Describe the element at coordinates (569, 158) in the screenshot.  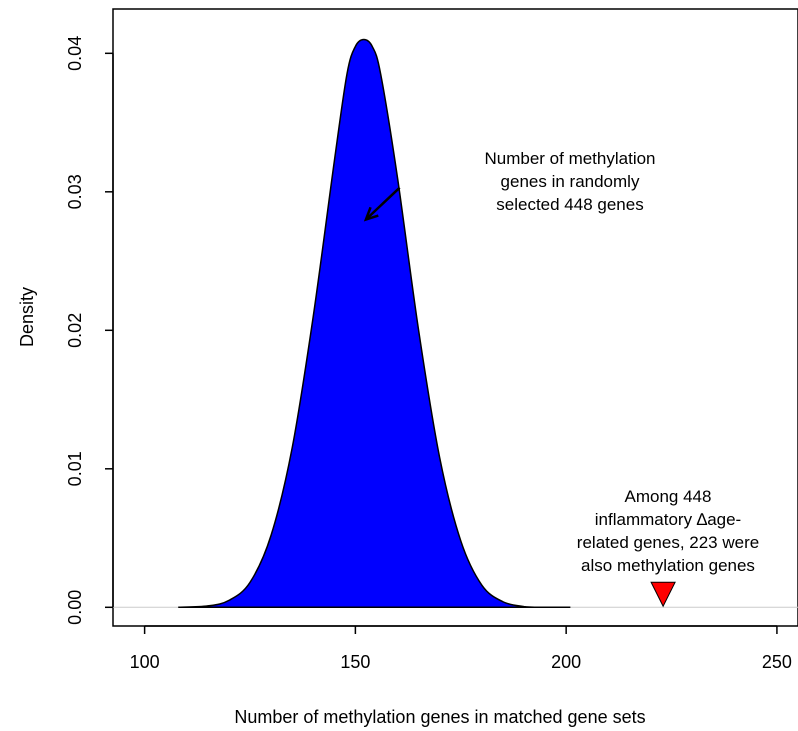
I see `annotation-line: Number of methylation` at that location.